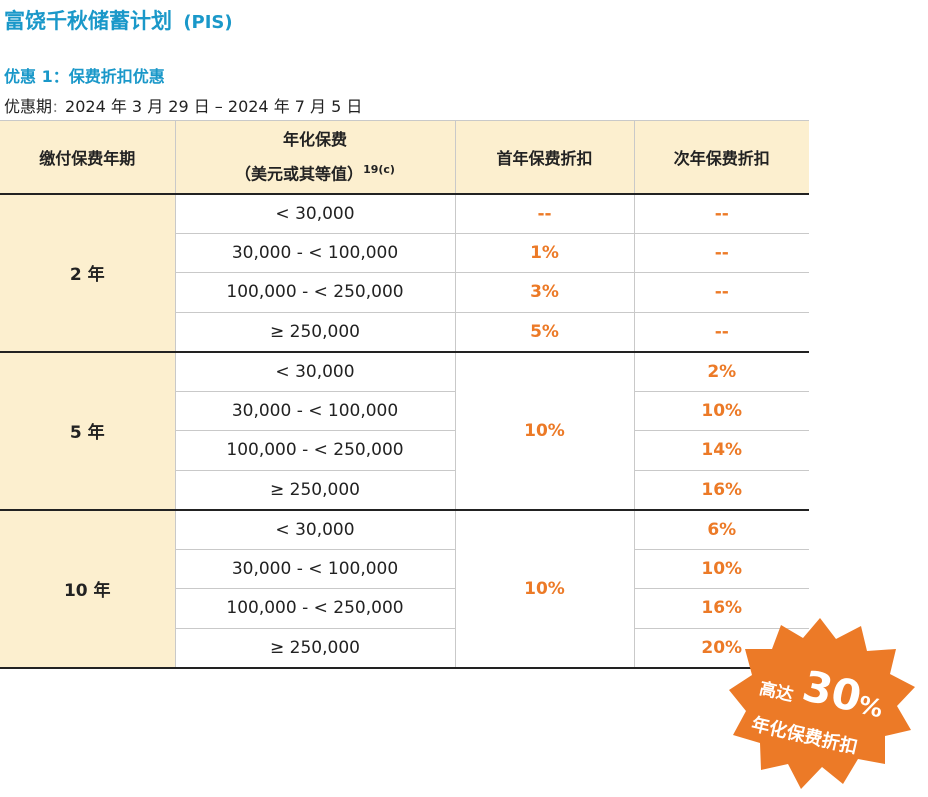 This screenshot has width=928, height=797. I want to click on header-first-year: 首年保费折扣, so click(544, 157).